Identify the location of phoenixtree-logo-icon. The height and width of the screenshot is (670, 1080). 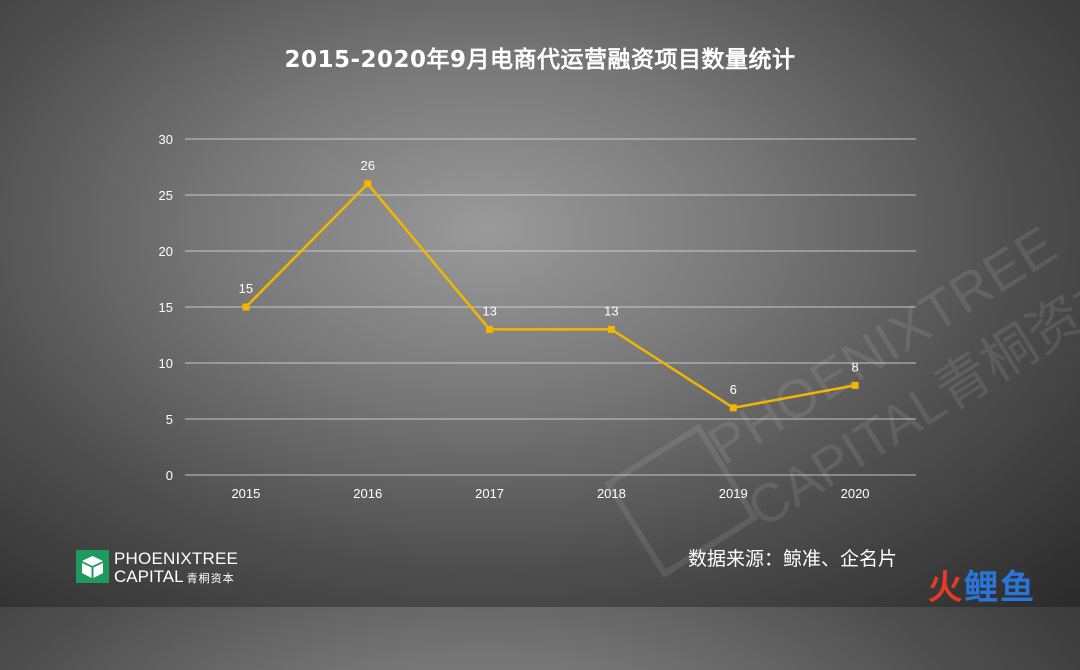
(92, 566).